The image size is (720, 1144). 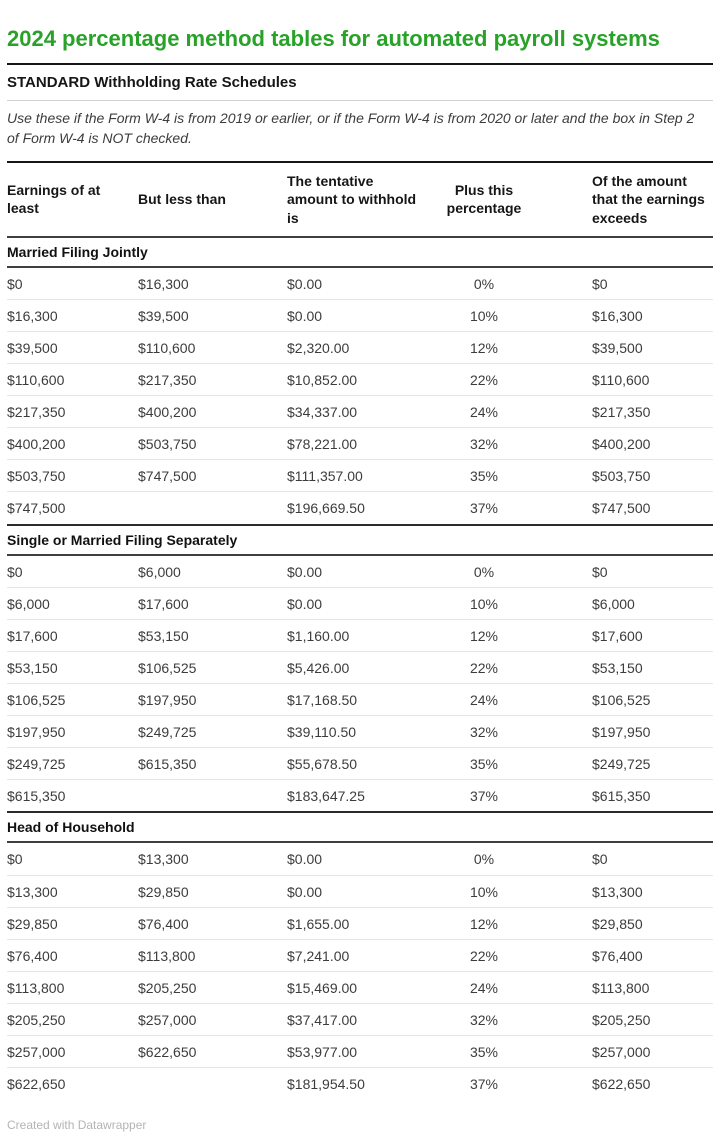 What do you see at coordinates (212, 508) in the screenshot?
I see `table-cell` at bounding box center [212, 508].